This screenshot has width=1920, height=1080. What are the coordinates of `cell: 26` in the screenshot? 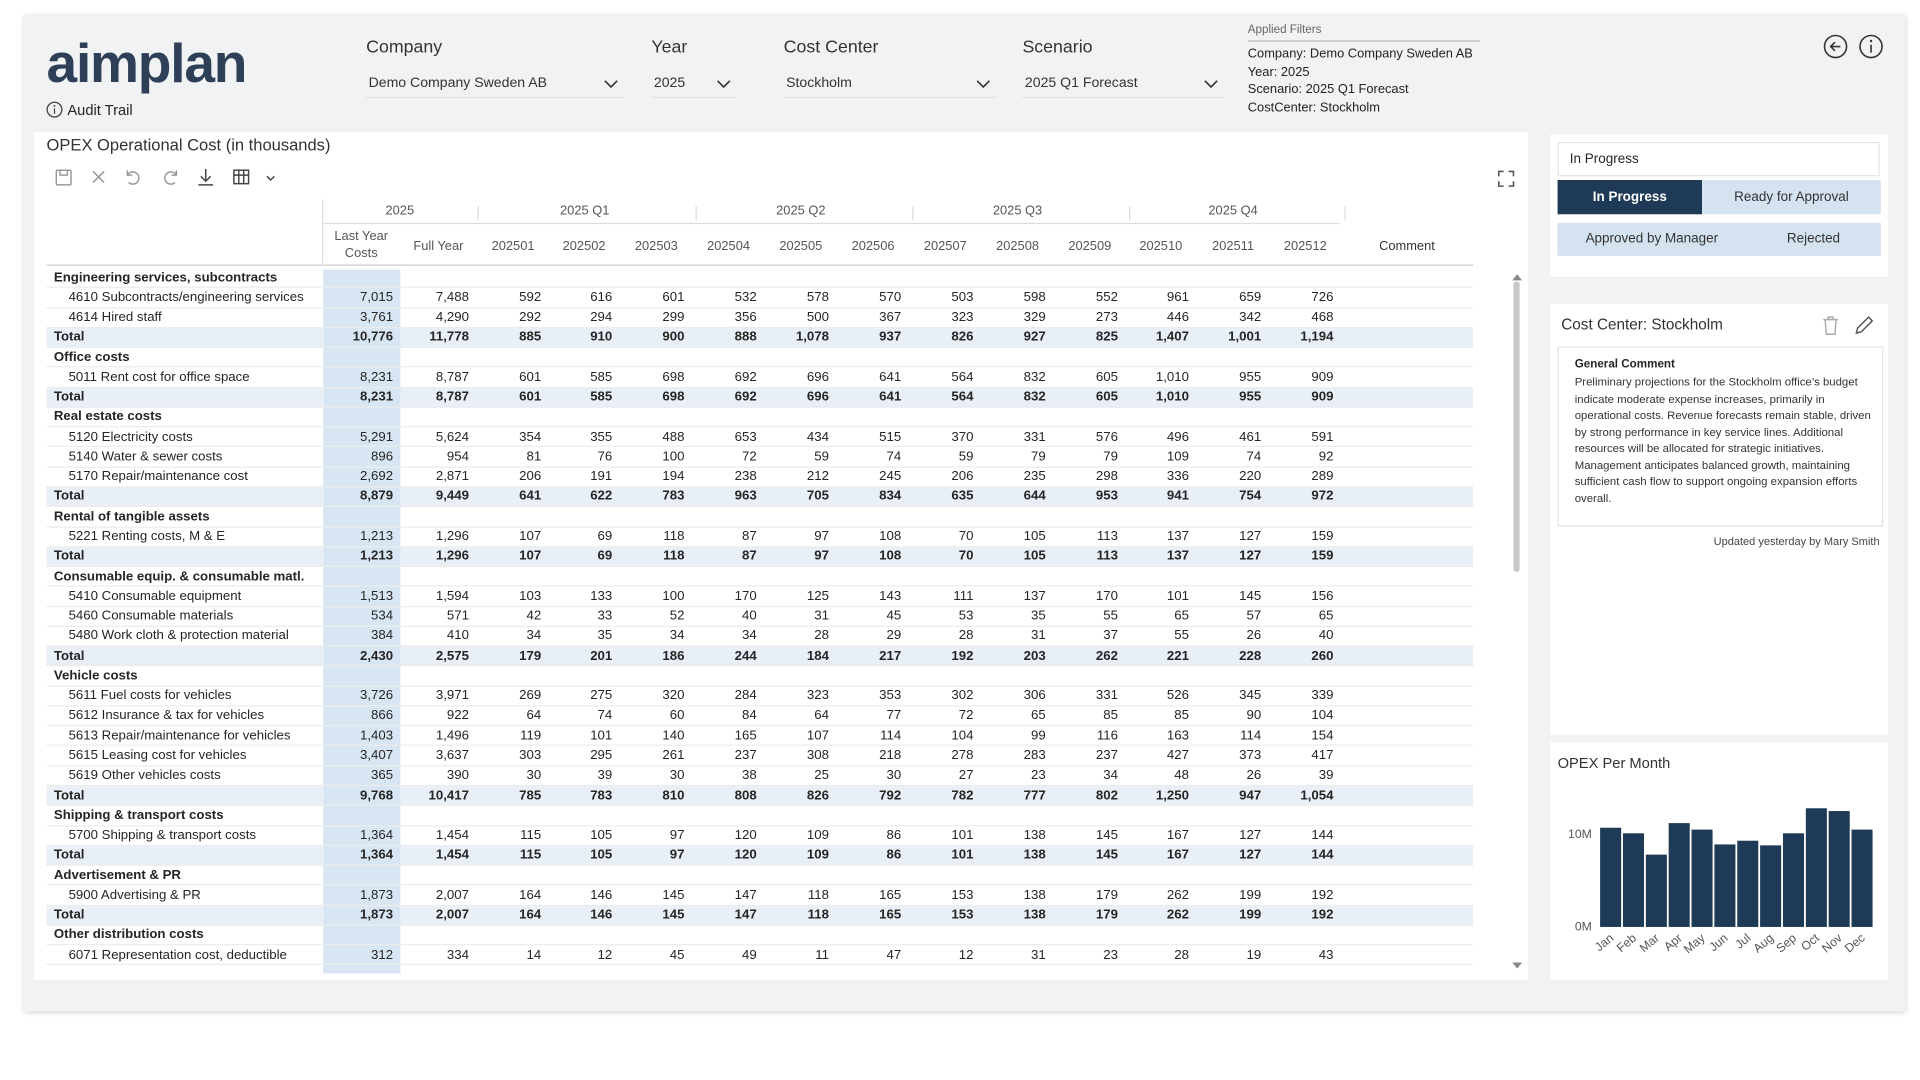 It's located at (1254, 775).